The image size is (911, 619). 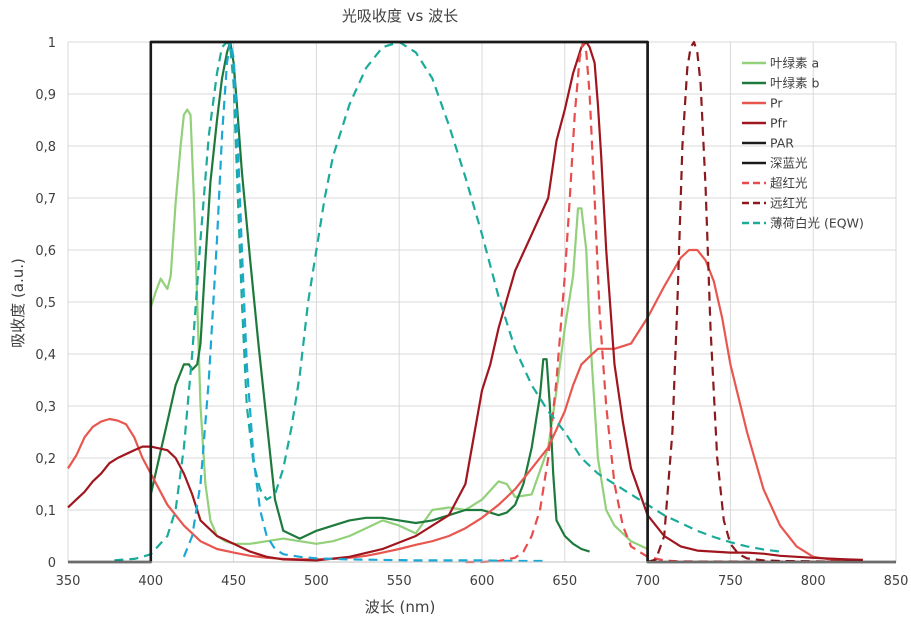 I want to click on legend-label: 薄荷白光 (EQW), so click(x=817, y=223).